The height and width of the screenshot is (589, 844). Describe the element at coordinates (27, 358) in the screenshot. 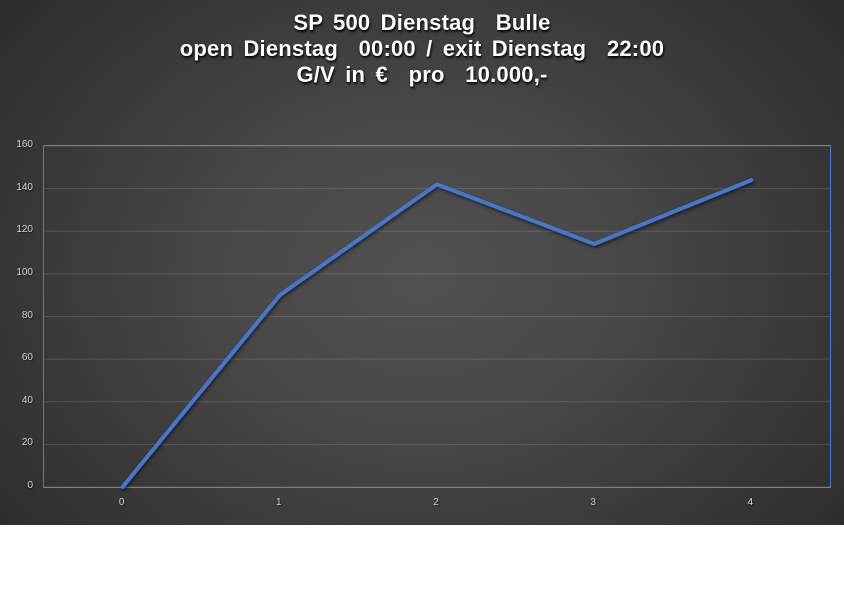

I see `y-tick-label: 60` at that location.